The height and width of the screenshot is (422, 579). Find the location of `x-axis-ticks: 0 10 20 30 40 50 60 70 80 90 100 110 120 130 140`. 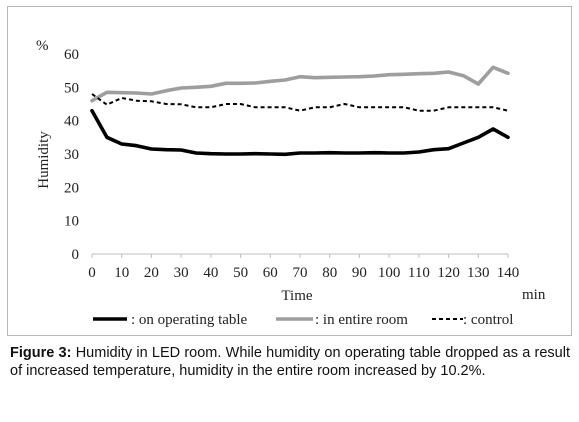

x-axis-ticks: 0 10 20 30 40 50 60 70 80 90 100 110 120 130 140 is located at coordinates (303, 267).